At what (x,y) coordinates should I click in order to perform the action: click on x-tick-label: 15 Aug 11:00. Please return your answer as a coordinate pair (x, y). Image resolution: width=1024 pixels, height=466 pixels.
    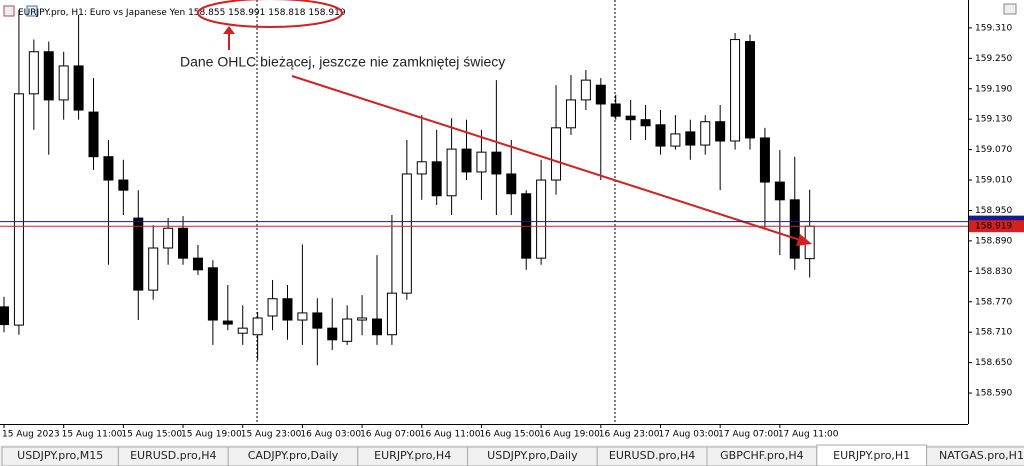
    Looking at the image, I should click on (92, 435).